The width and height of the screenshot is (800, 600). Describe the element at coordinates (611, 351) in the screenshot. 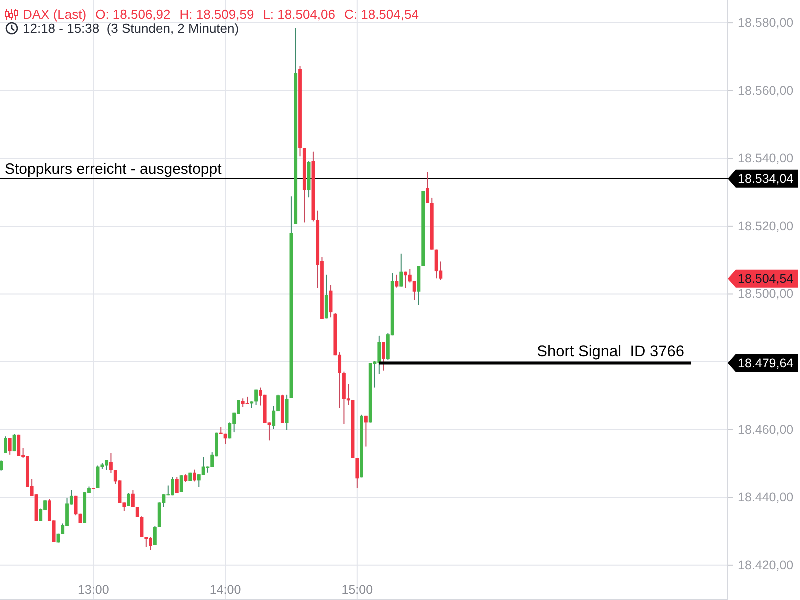

I see `series-label: Short Signal ID 3766` at that location.